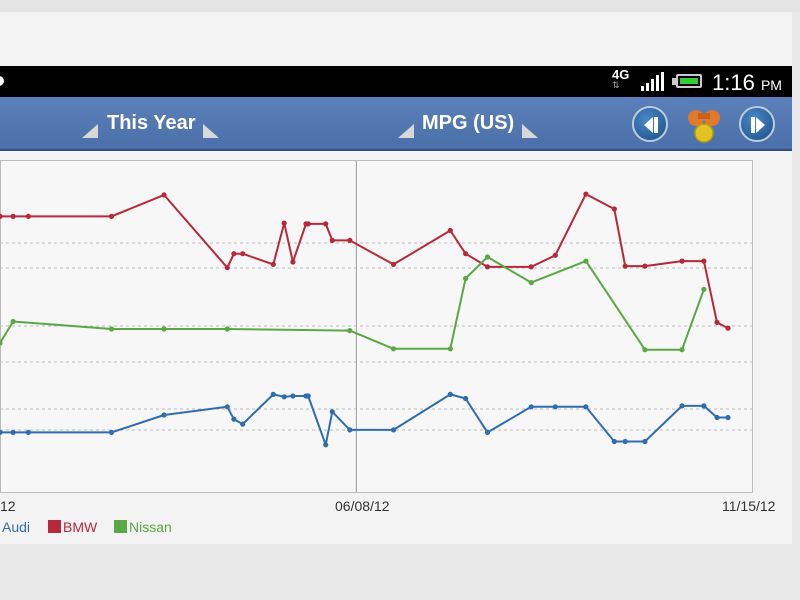 This screenshot has height=600, width=800. Describe the element at coordinates (652, 81) in the screenshot. I see `signal-icon` at that location.